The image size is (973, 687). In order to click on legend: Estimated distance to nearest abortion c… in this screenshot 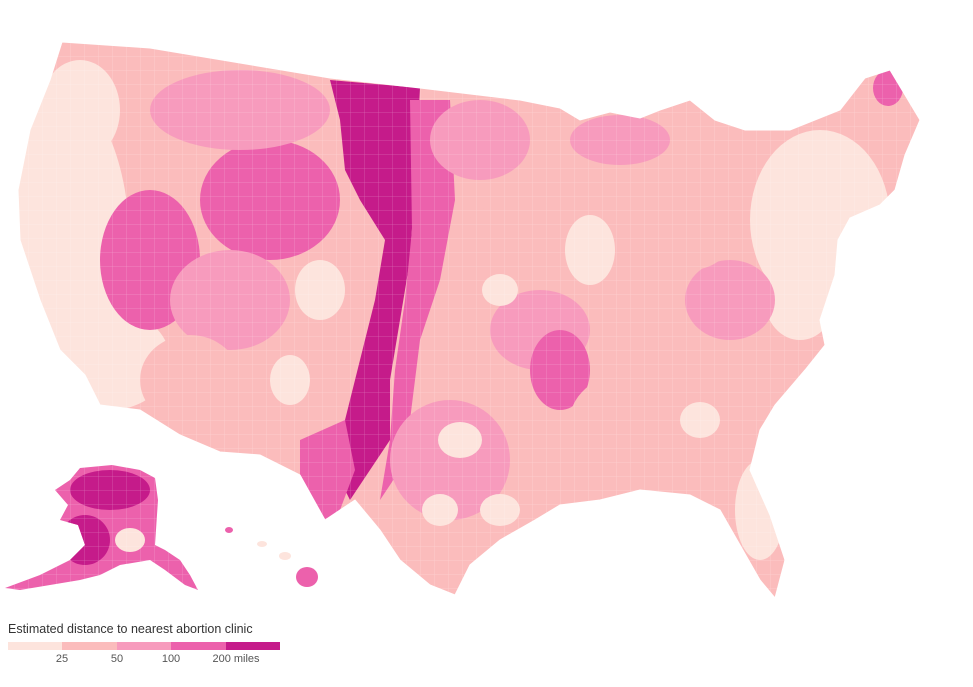, I will do `click(158, 646)`.